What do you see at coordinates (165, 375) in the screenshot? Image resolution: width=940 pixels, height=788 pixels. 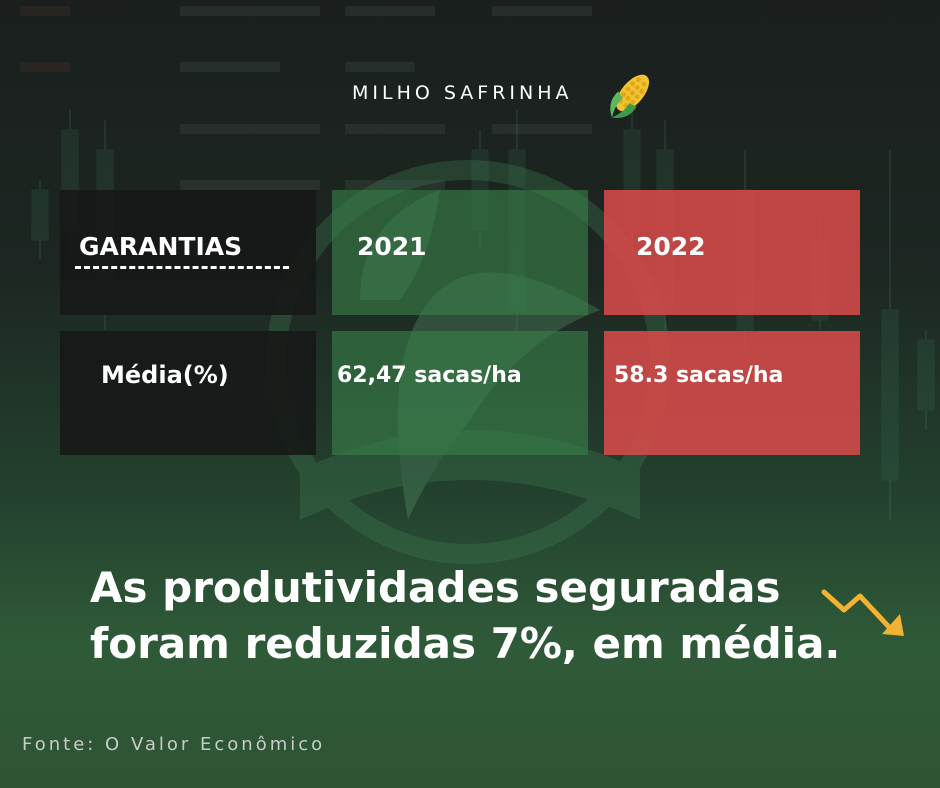 I see `media-label: Média(%)` at bounding box center [165, 375].